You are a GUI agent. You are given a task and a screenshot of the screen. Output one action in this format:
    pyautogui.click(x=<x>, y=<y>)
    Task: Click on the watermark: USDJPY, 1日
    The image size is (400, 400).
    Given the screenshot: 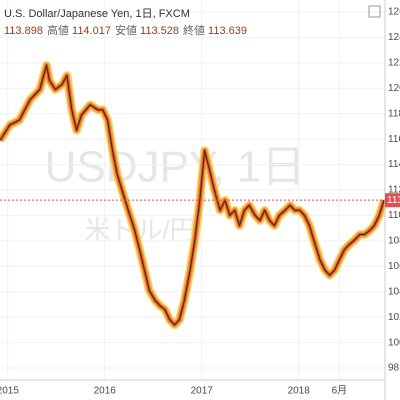 What is the action you would take?
    pyautogui.click(x=175, y=167)
    